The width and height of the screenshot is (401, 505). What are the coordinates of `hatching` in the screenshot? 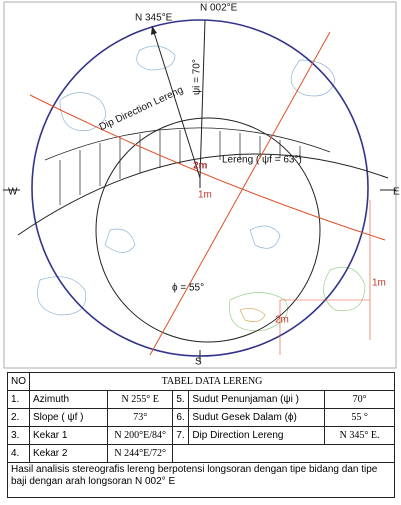 It's located at (180, 167).